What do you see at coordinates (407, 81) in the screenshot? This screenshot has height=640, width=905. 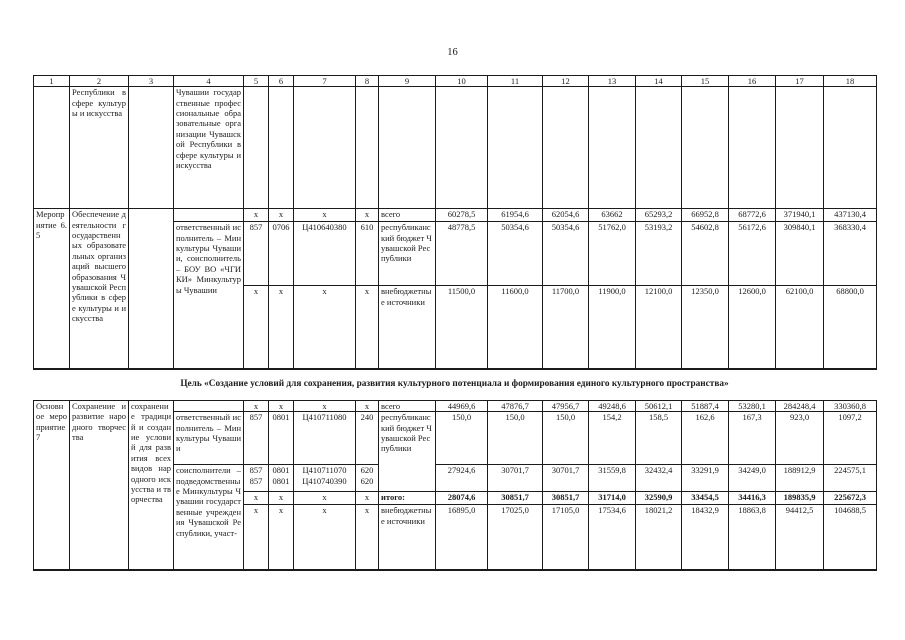 I see `header-cell: 9` at bounding box center [407, 81].